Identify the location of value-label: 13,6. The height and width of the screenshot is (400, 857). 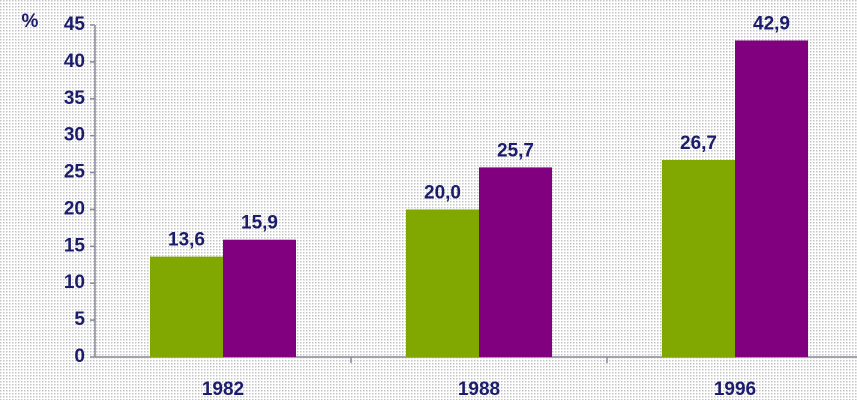
(186, 240).